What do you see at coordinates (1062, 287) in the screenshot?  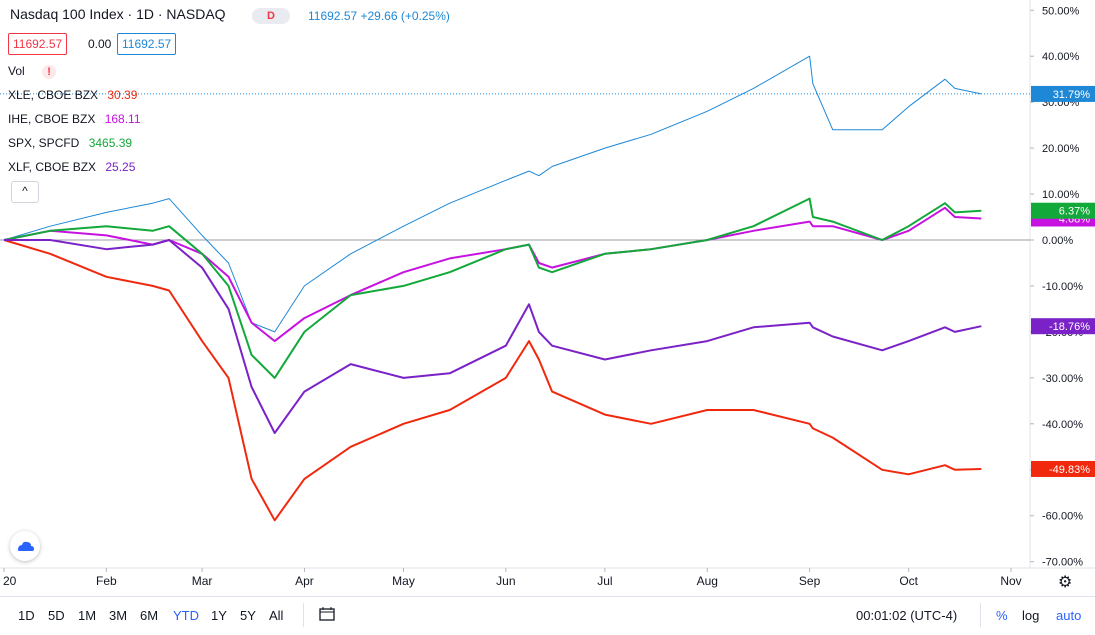 I see `y-tick-label: -10.00%` at bounding box center [1062, 287].